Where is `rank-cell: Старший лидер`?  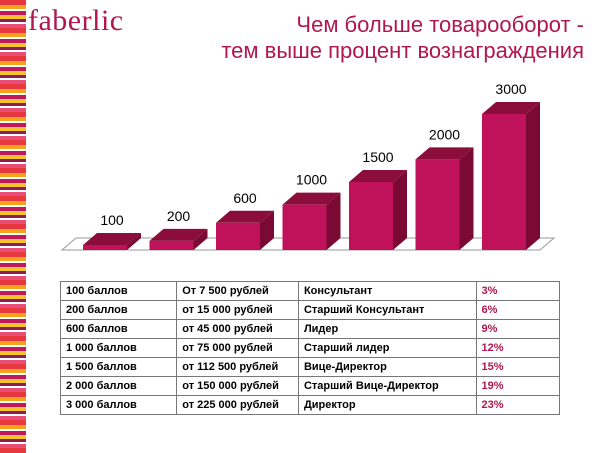 rank-cell: Старший лидер is located at coordinates (387, 348).